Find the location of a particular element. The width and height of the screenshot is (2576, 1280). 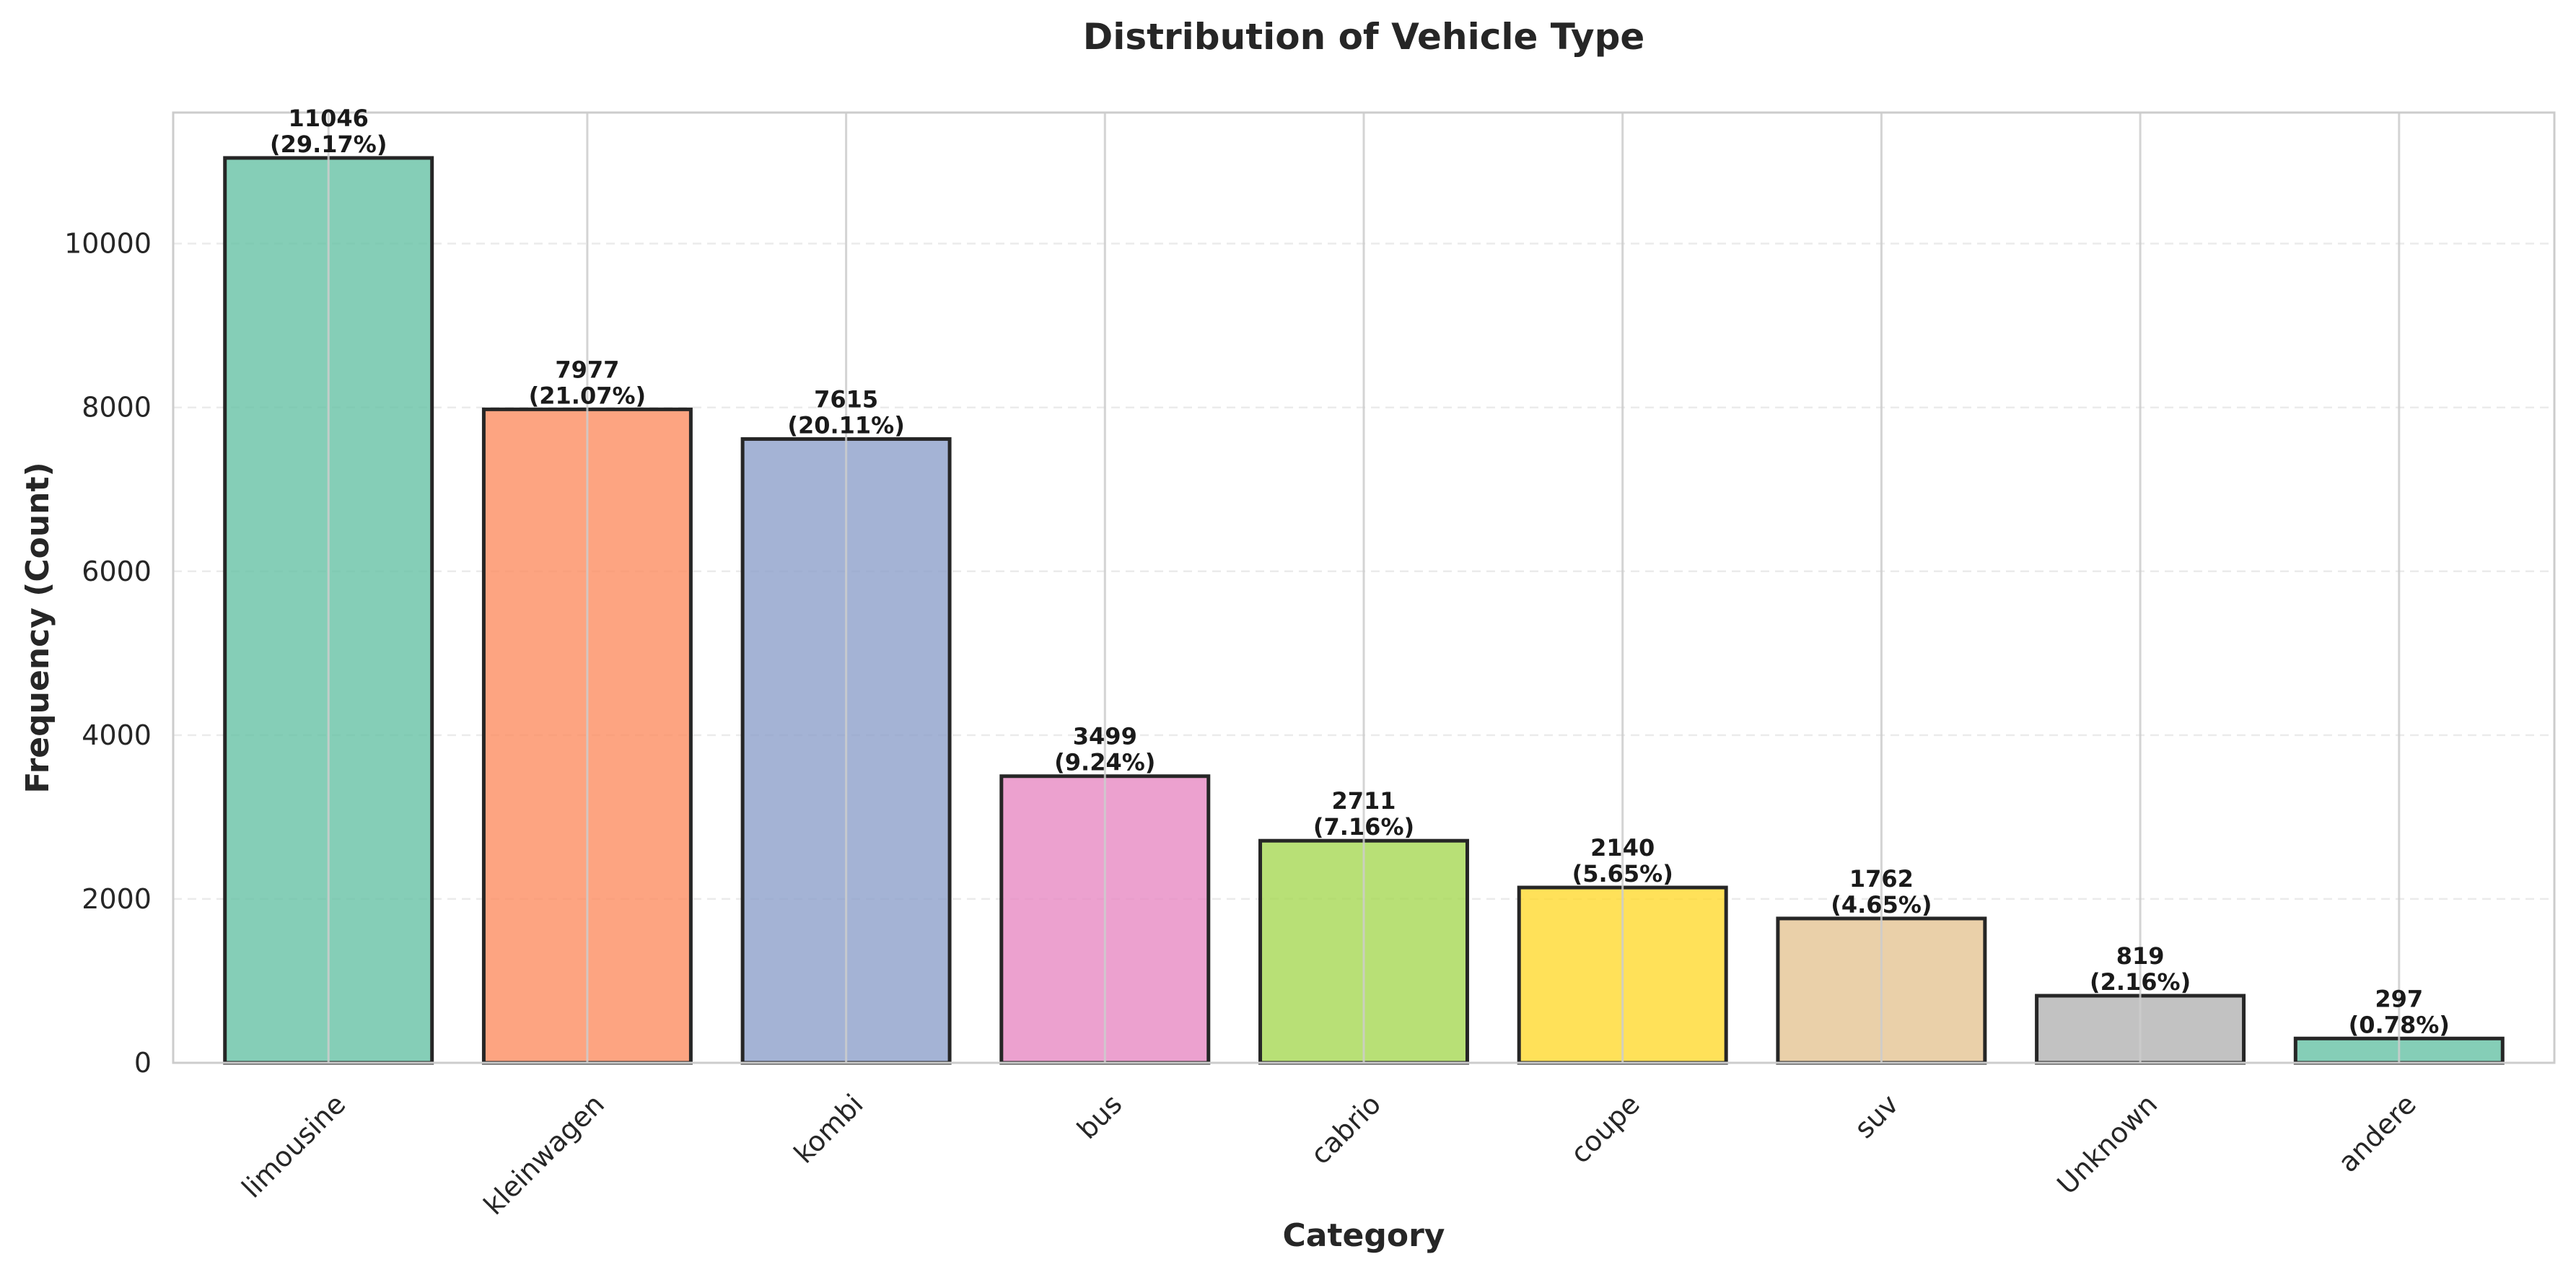

data-label-count: 11046 is located at coordinates (329, 118).